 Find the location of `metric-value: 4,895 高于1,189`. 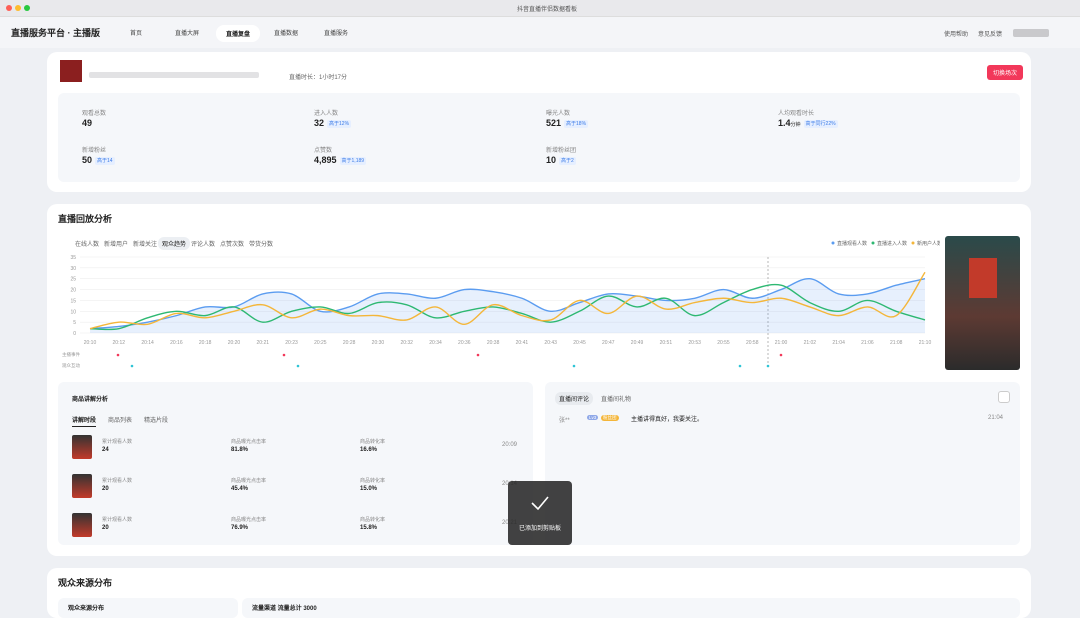

metric-value: 4,895 高于1,189 is located at coordinates (340, 160).